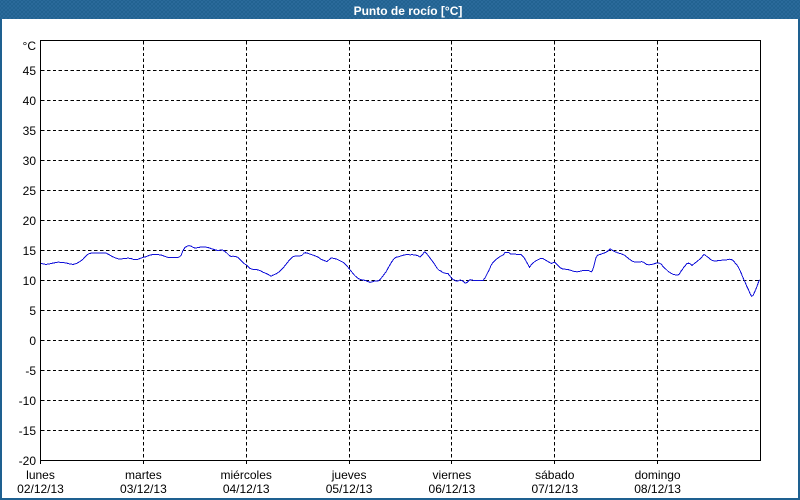  I want to click on svg-text: 20, so click(30, 221).